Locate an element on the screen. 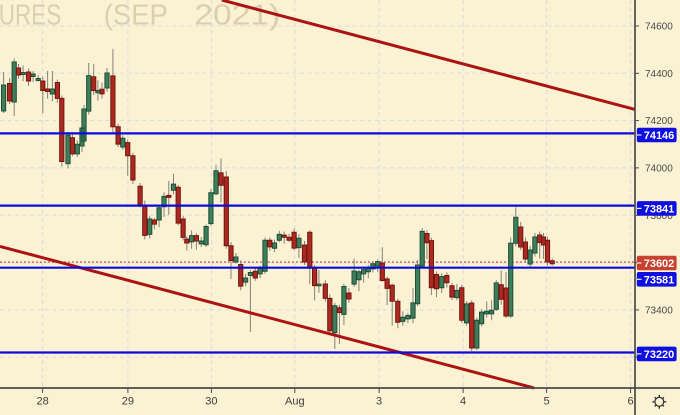  svg-text: 30 is located at coordinates (211, 402).